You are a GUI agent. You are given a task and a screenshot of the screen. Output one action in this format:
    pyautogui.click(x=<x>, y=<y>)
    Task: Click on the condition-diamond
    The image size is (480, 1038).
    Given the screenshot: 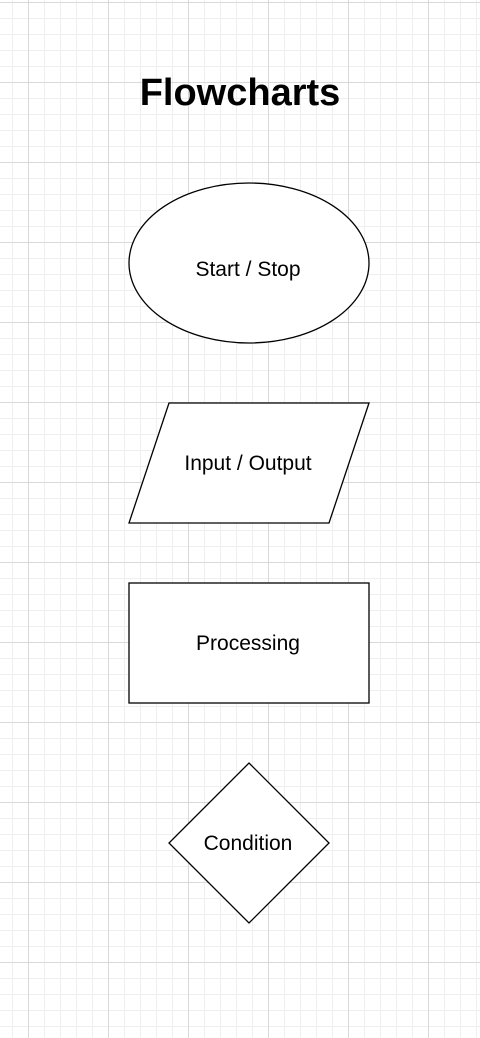 What is the action you would take?
    pyautogui.click(x=249, y=843)
    